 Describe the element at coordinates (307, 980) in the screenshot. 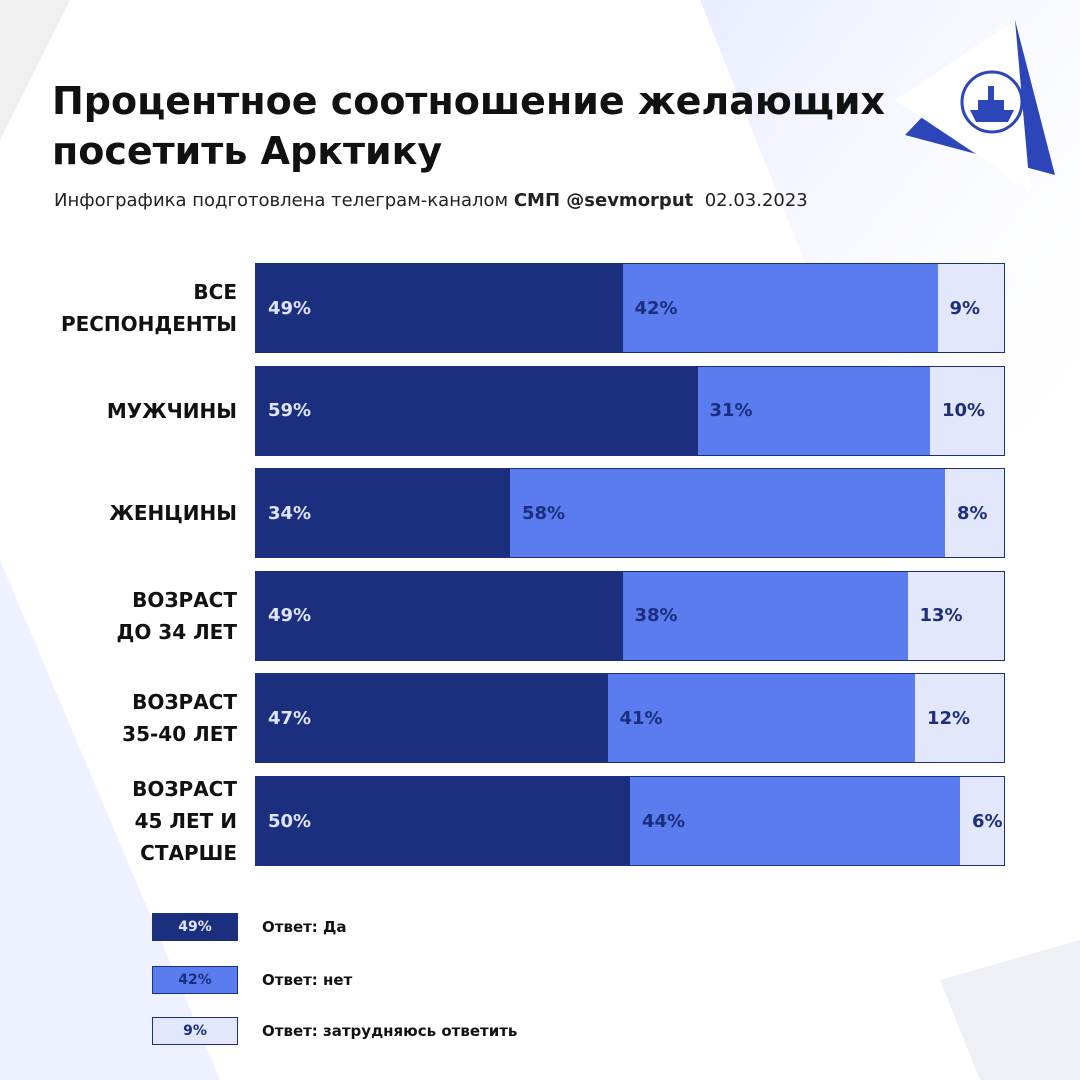

I see `legend-label: Ответ: нет` at that location.